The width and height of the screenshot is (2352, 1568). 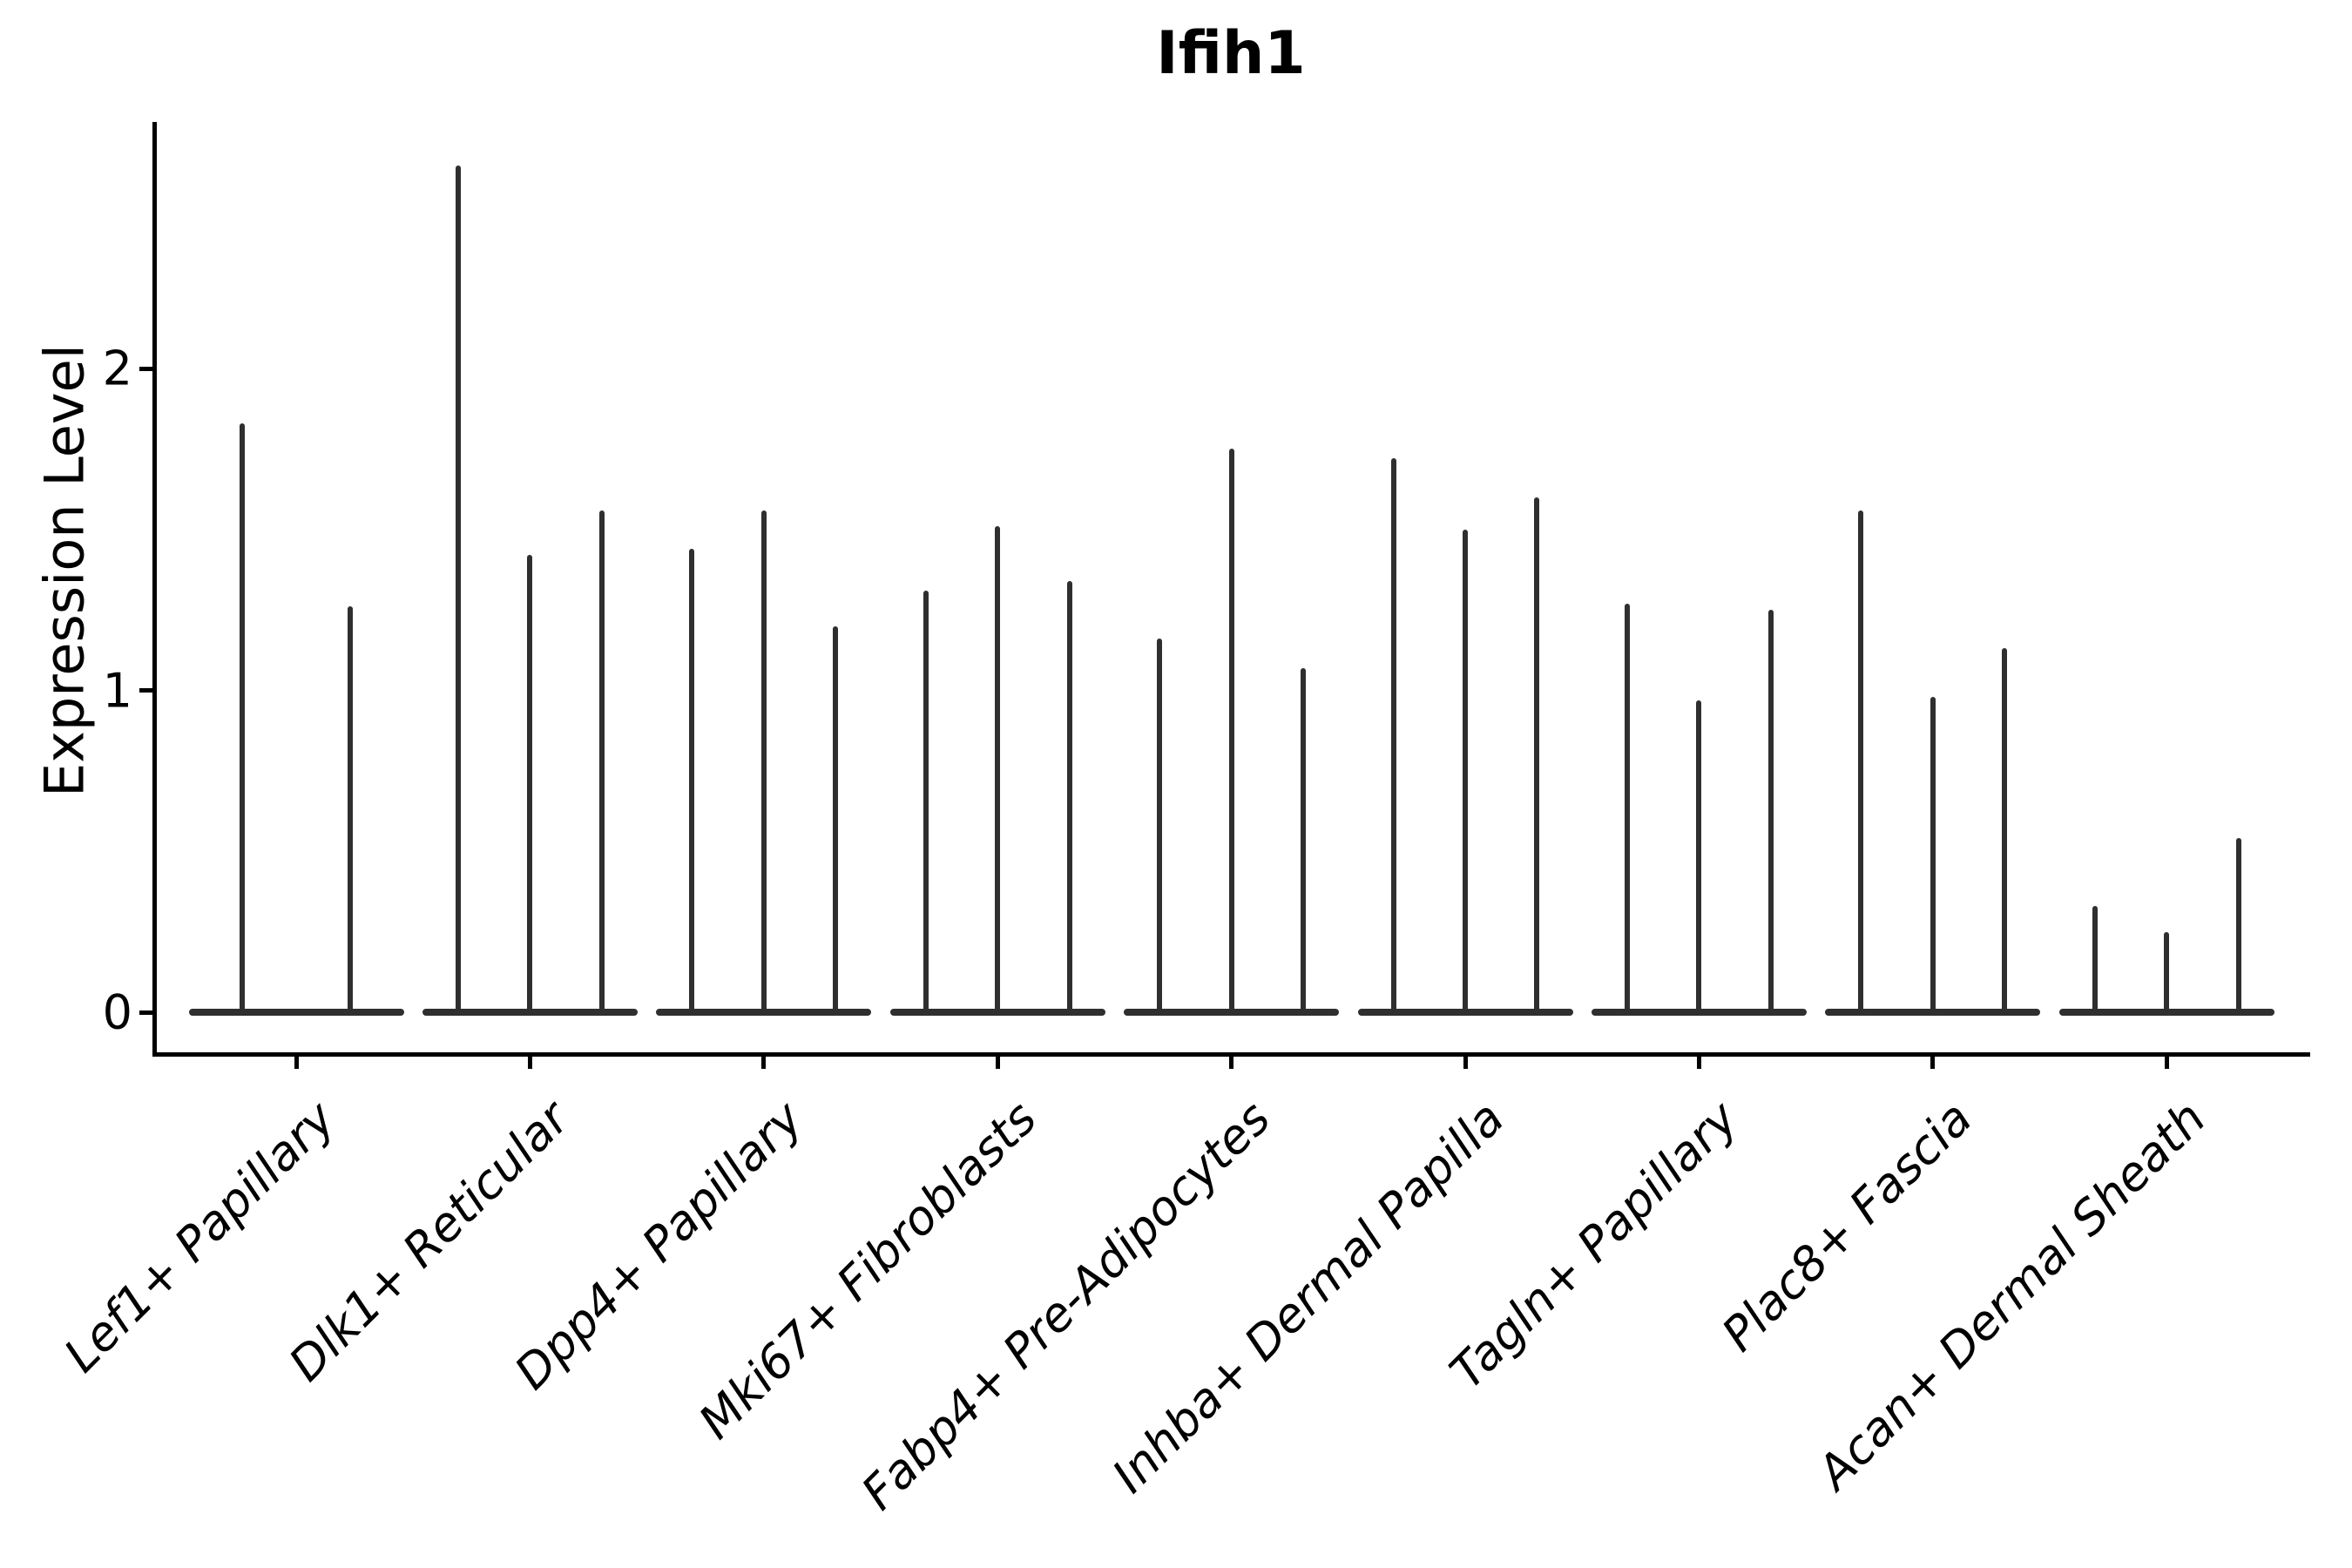 I want to click on x-axis-spine, so click(x=1231, y=1054).